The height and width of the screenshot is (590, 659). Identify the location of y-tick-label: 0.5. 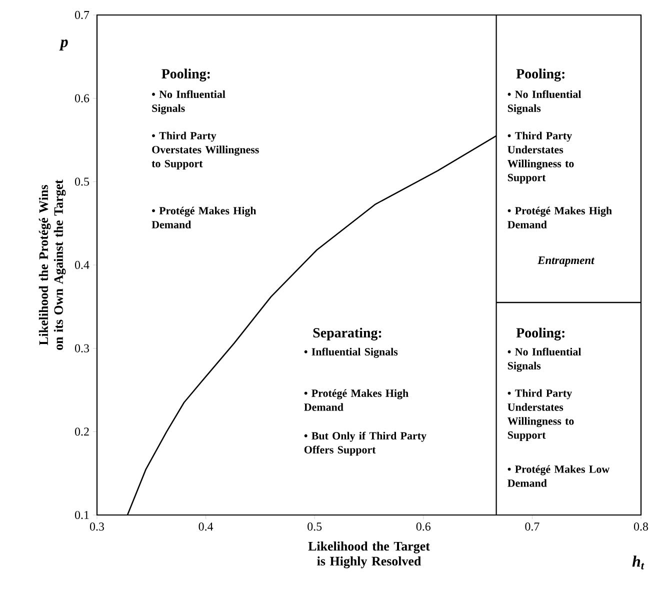
(82, 182).